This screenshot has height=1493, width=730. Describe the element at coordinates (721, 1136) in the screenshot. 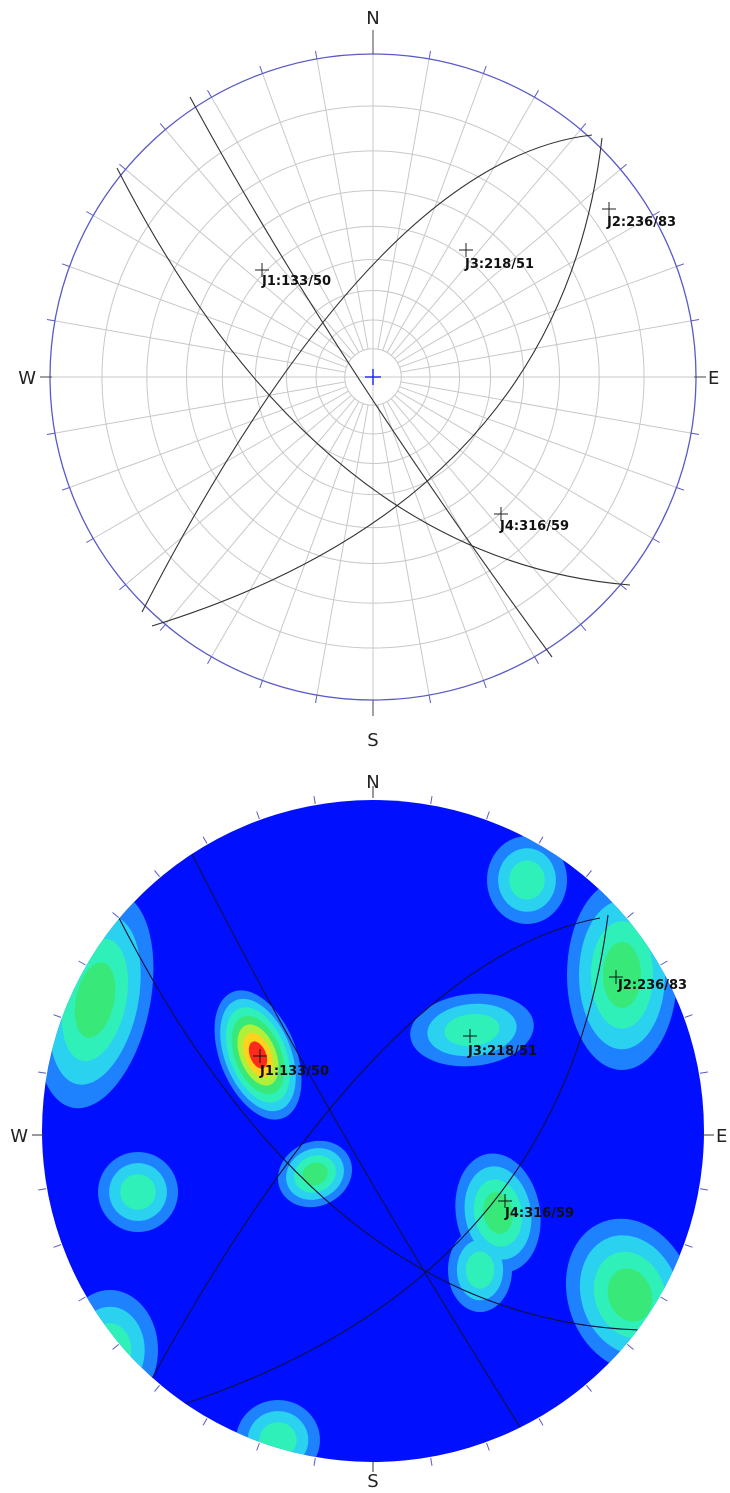

I see `east-label: E` at that location.